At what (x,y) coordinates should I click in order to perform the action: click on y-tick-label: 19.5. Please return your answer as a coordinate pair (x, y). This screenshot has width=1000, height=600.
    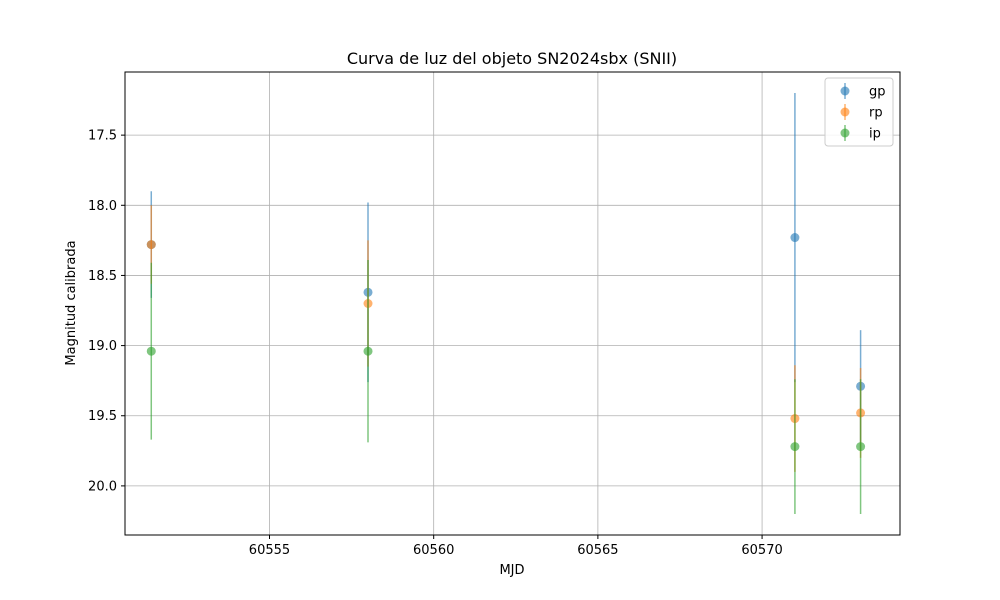
    Looking at the image, I should click on (102, 416).